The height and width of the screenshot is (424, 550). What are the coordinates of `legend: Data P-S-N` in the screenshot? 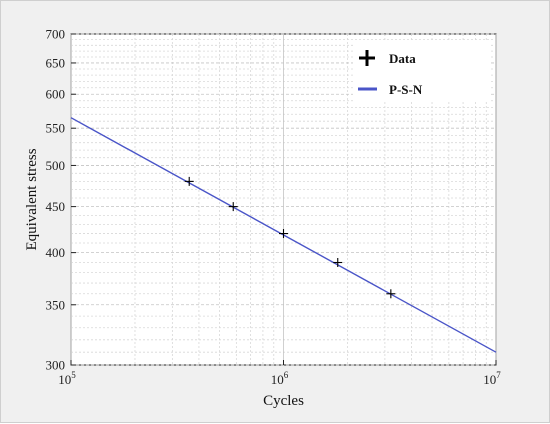 It's located at (422, 72).